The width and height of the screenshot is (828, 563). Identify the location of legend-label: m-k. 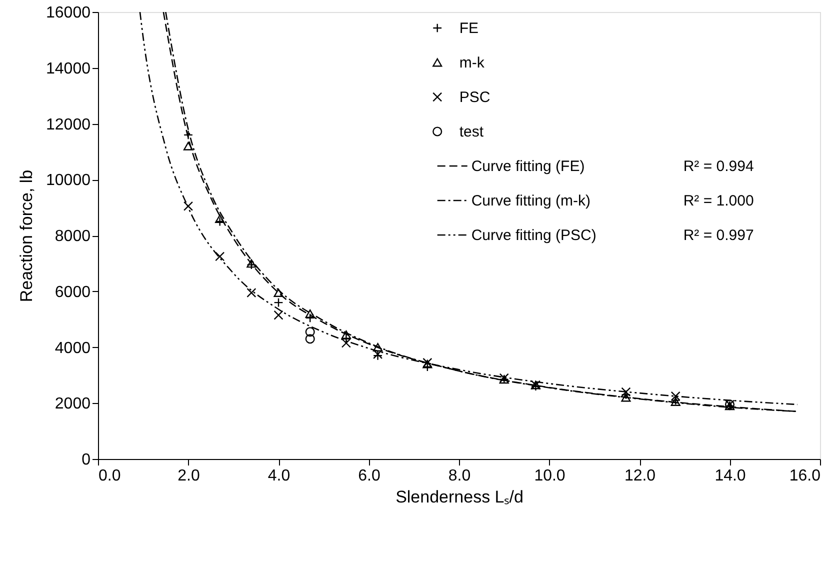
(472, 63).